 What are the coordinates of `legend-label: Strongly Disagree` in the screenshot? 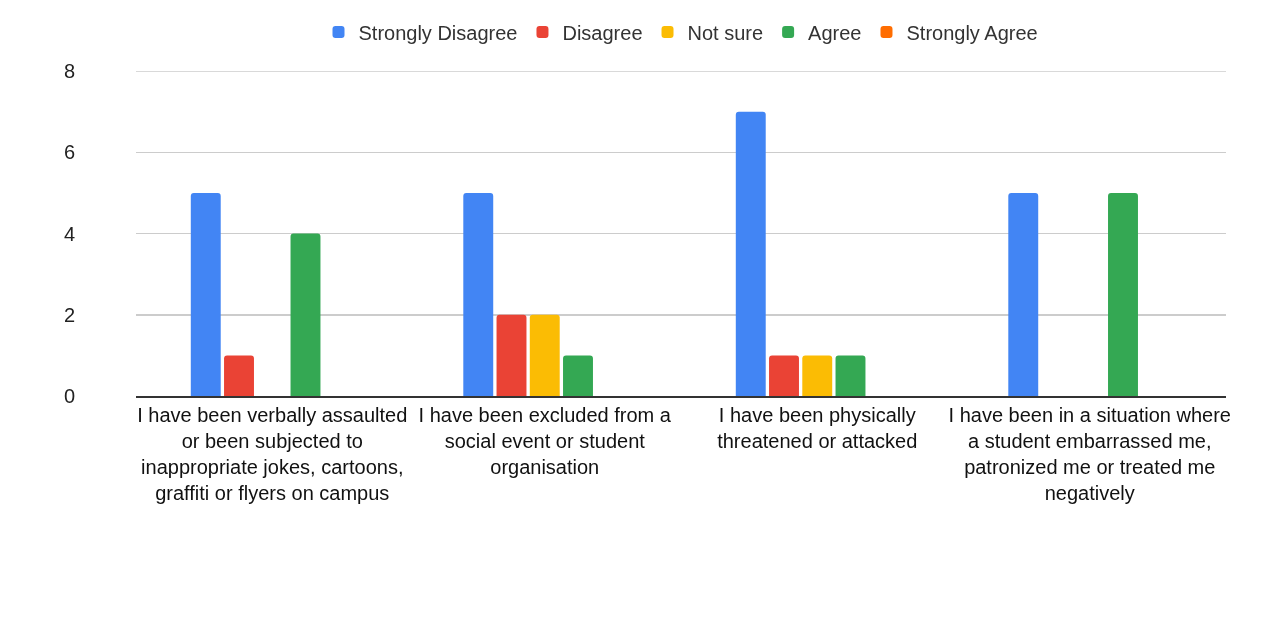 It's located at (438, 32).